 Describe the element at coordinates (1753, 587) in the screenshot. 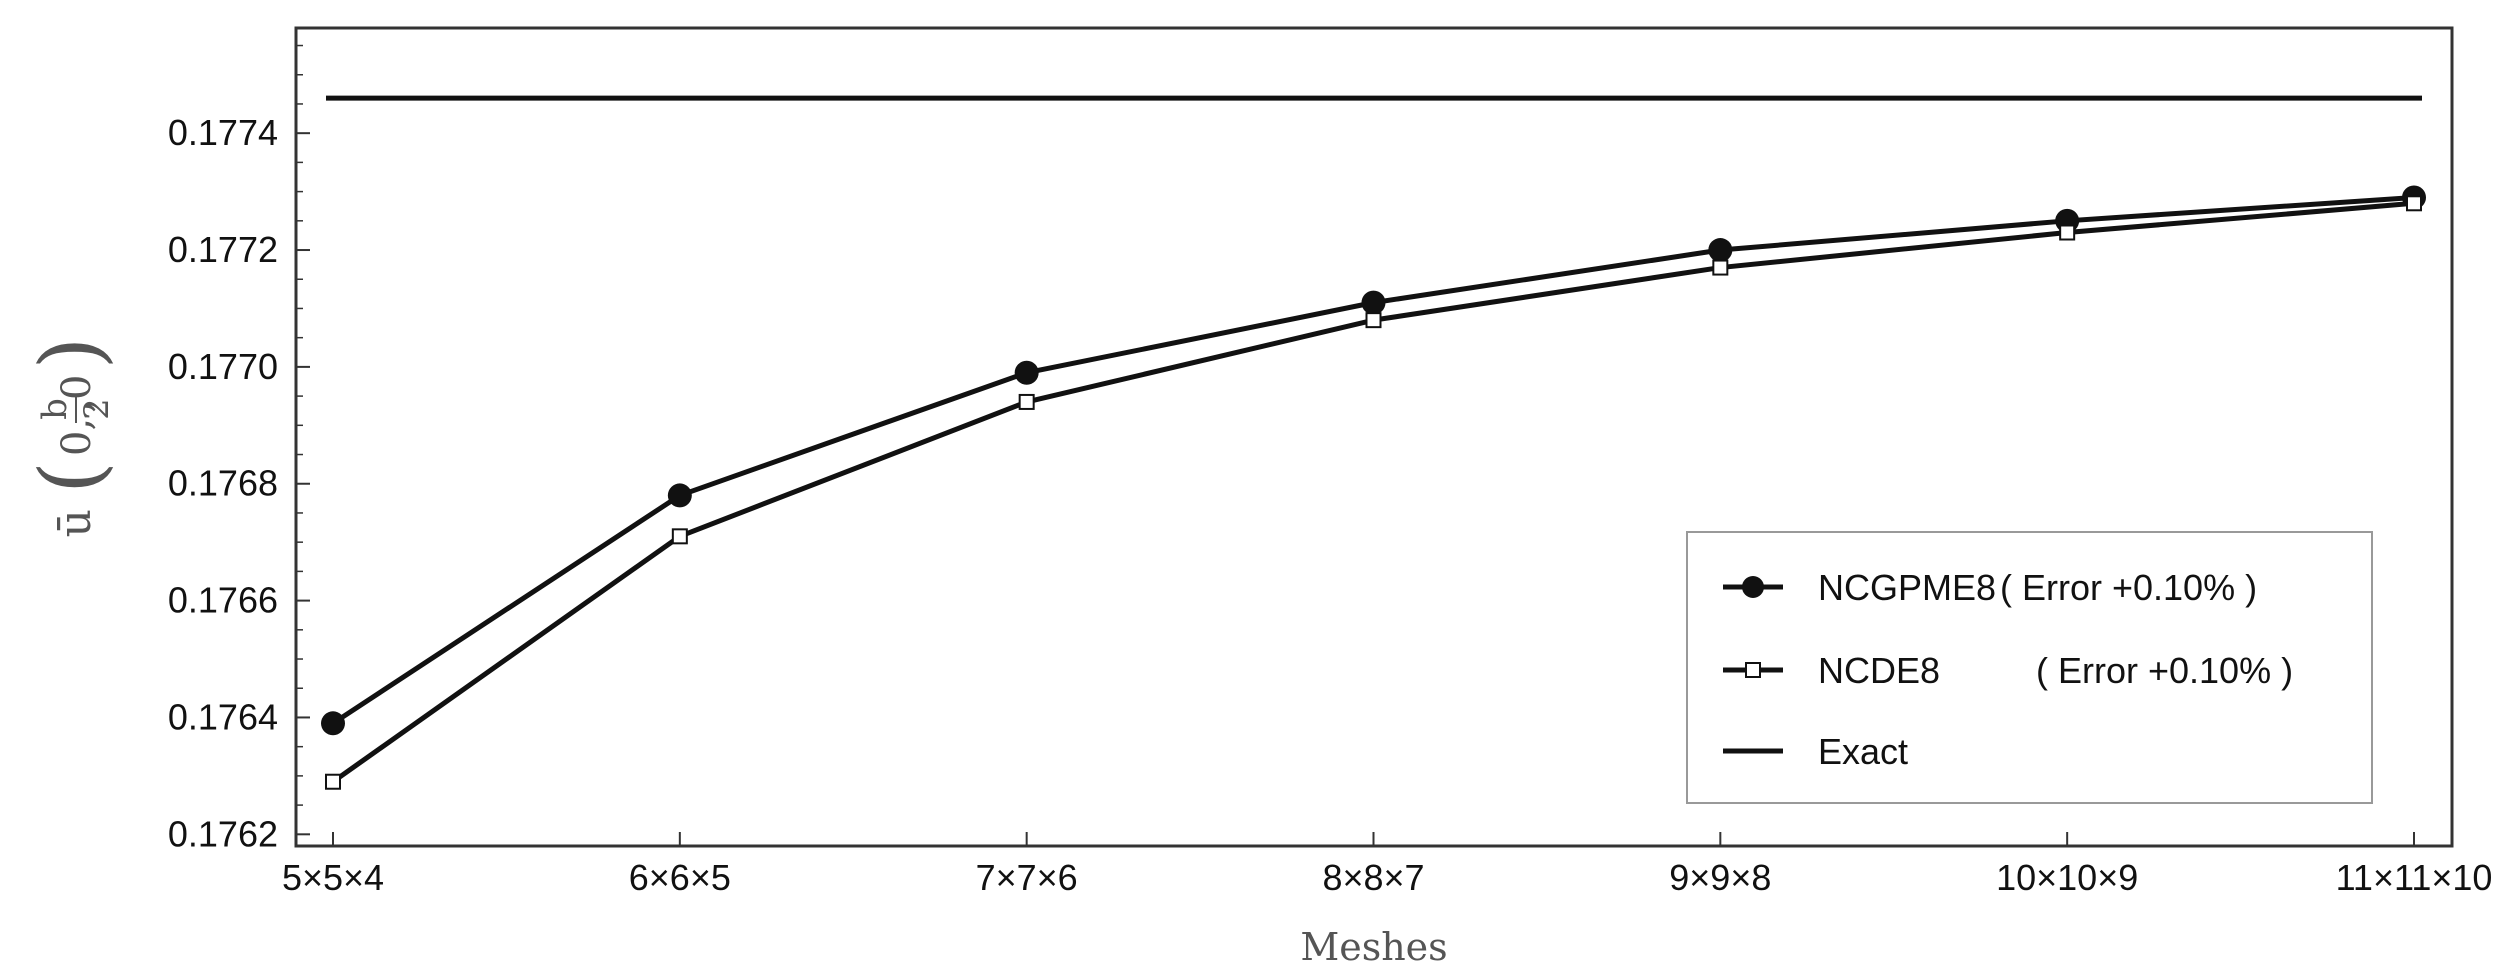

I see `legend-marker-circle` at that location.